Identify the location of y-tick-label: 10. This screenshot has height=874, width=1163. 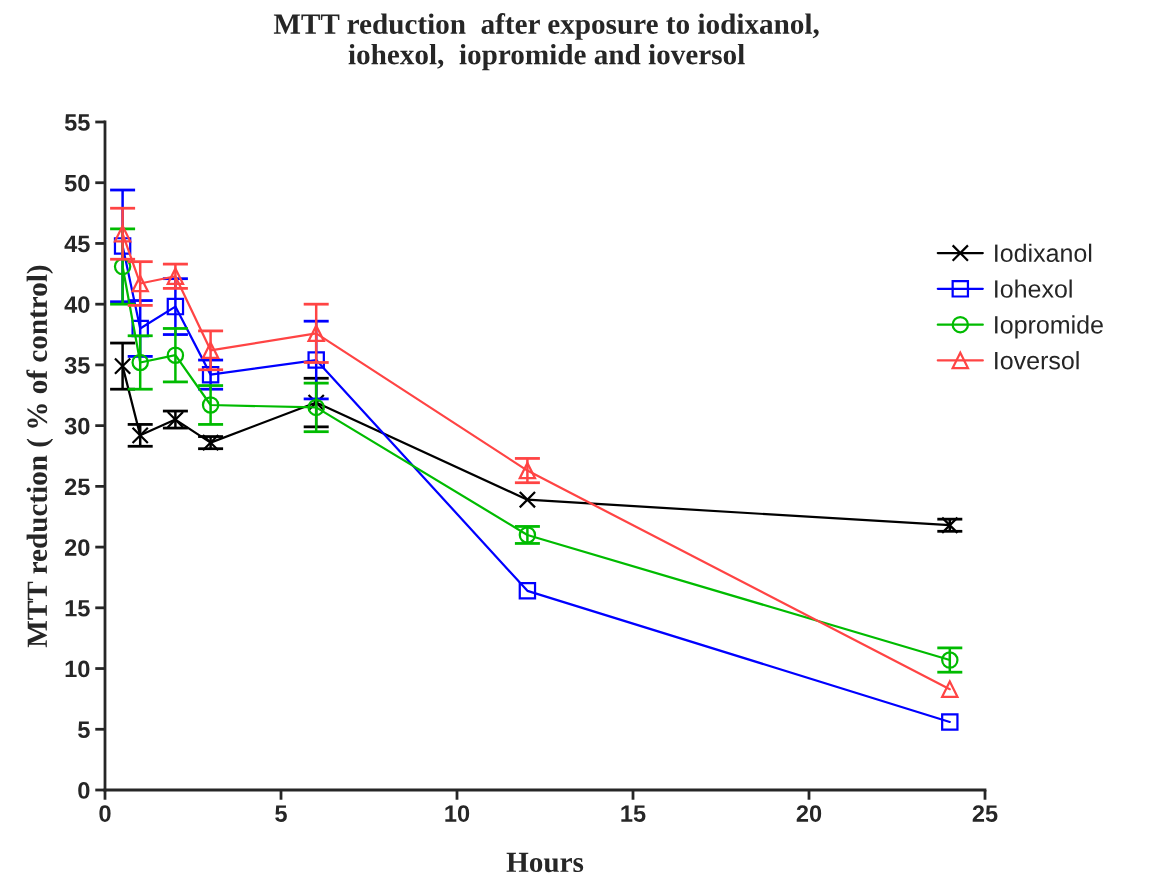
(77, 669).